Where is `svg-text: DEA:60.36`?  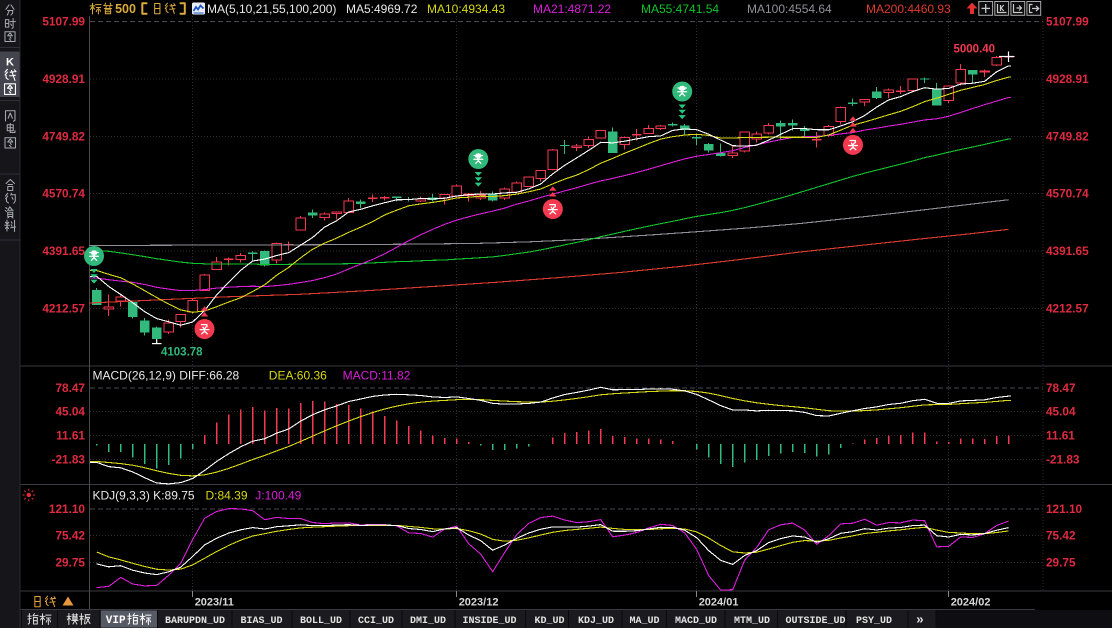
svg-text: DEA:60.36 is located at coordinates (298, 376).